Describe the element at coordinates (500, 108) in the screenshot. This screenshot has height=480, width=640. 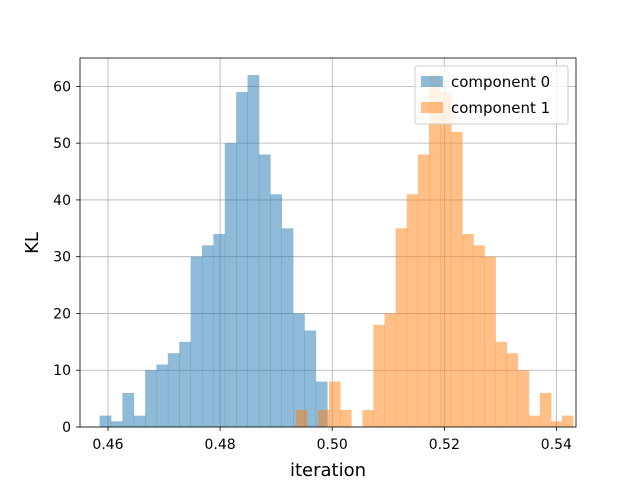
I see `legend-label: component 1` at that location.